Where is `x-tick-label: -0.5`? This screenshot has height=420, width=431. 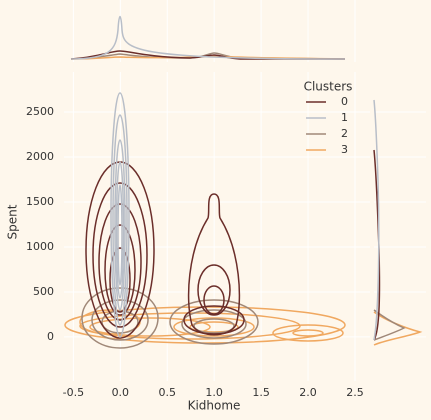 x-tick-label: -0.5 is located at coordinates (73, 392).